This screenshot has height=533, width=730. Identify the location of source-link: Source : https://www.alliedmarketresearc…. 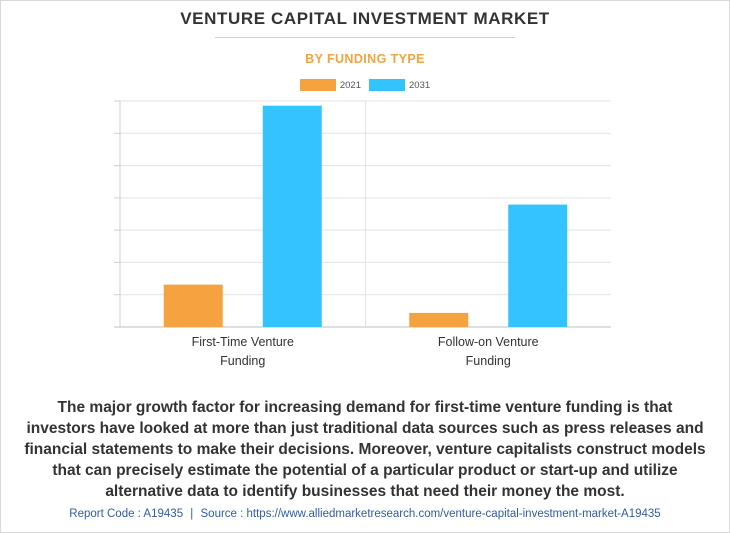
(430, 514).